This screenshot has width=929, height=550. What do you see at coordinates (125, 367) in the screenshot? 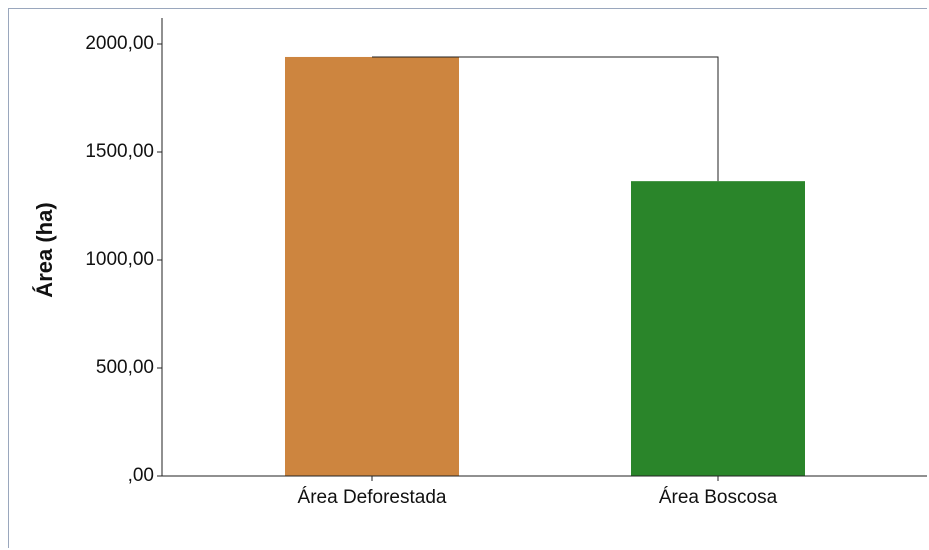
I see `y-tick-label: 500,00` at bounding box center [125, 367].